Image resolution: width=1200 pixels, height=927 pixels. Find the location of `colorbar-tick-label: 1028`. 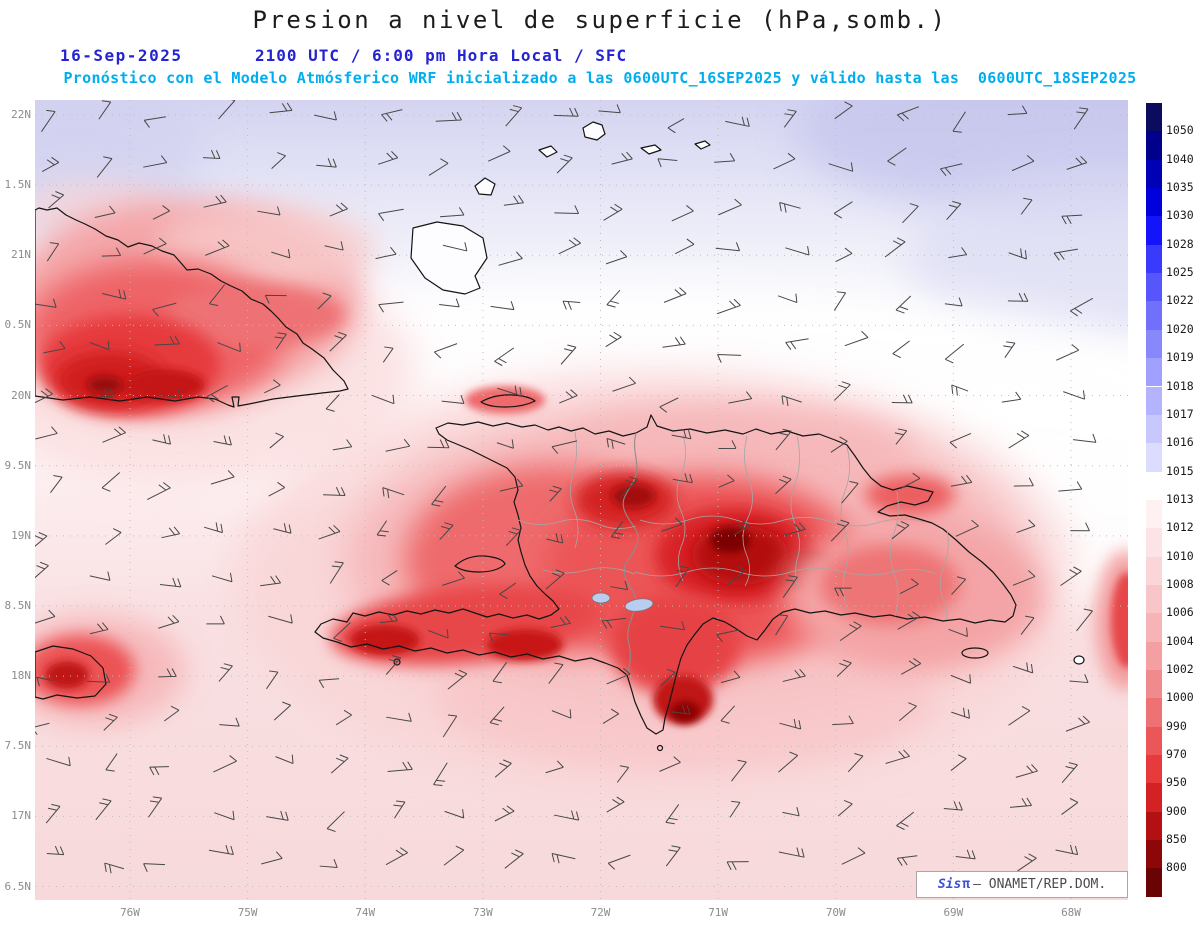

colorbar-tick-label: 1028 is located at coordinates (1180, 243).